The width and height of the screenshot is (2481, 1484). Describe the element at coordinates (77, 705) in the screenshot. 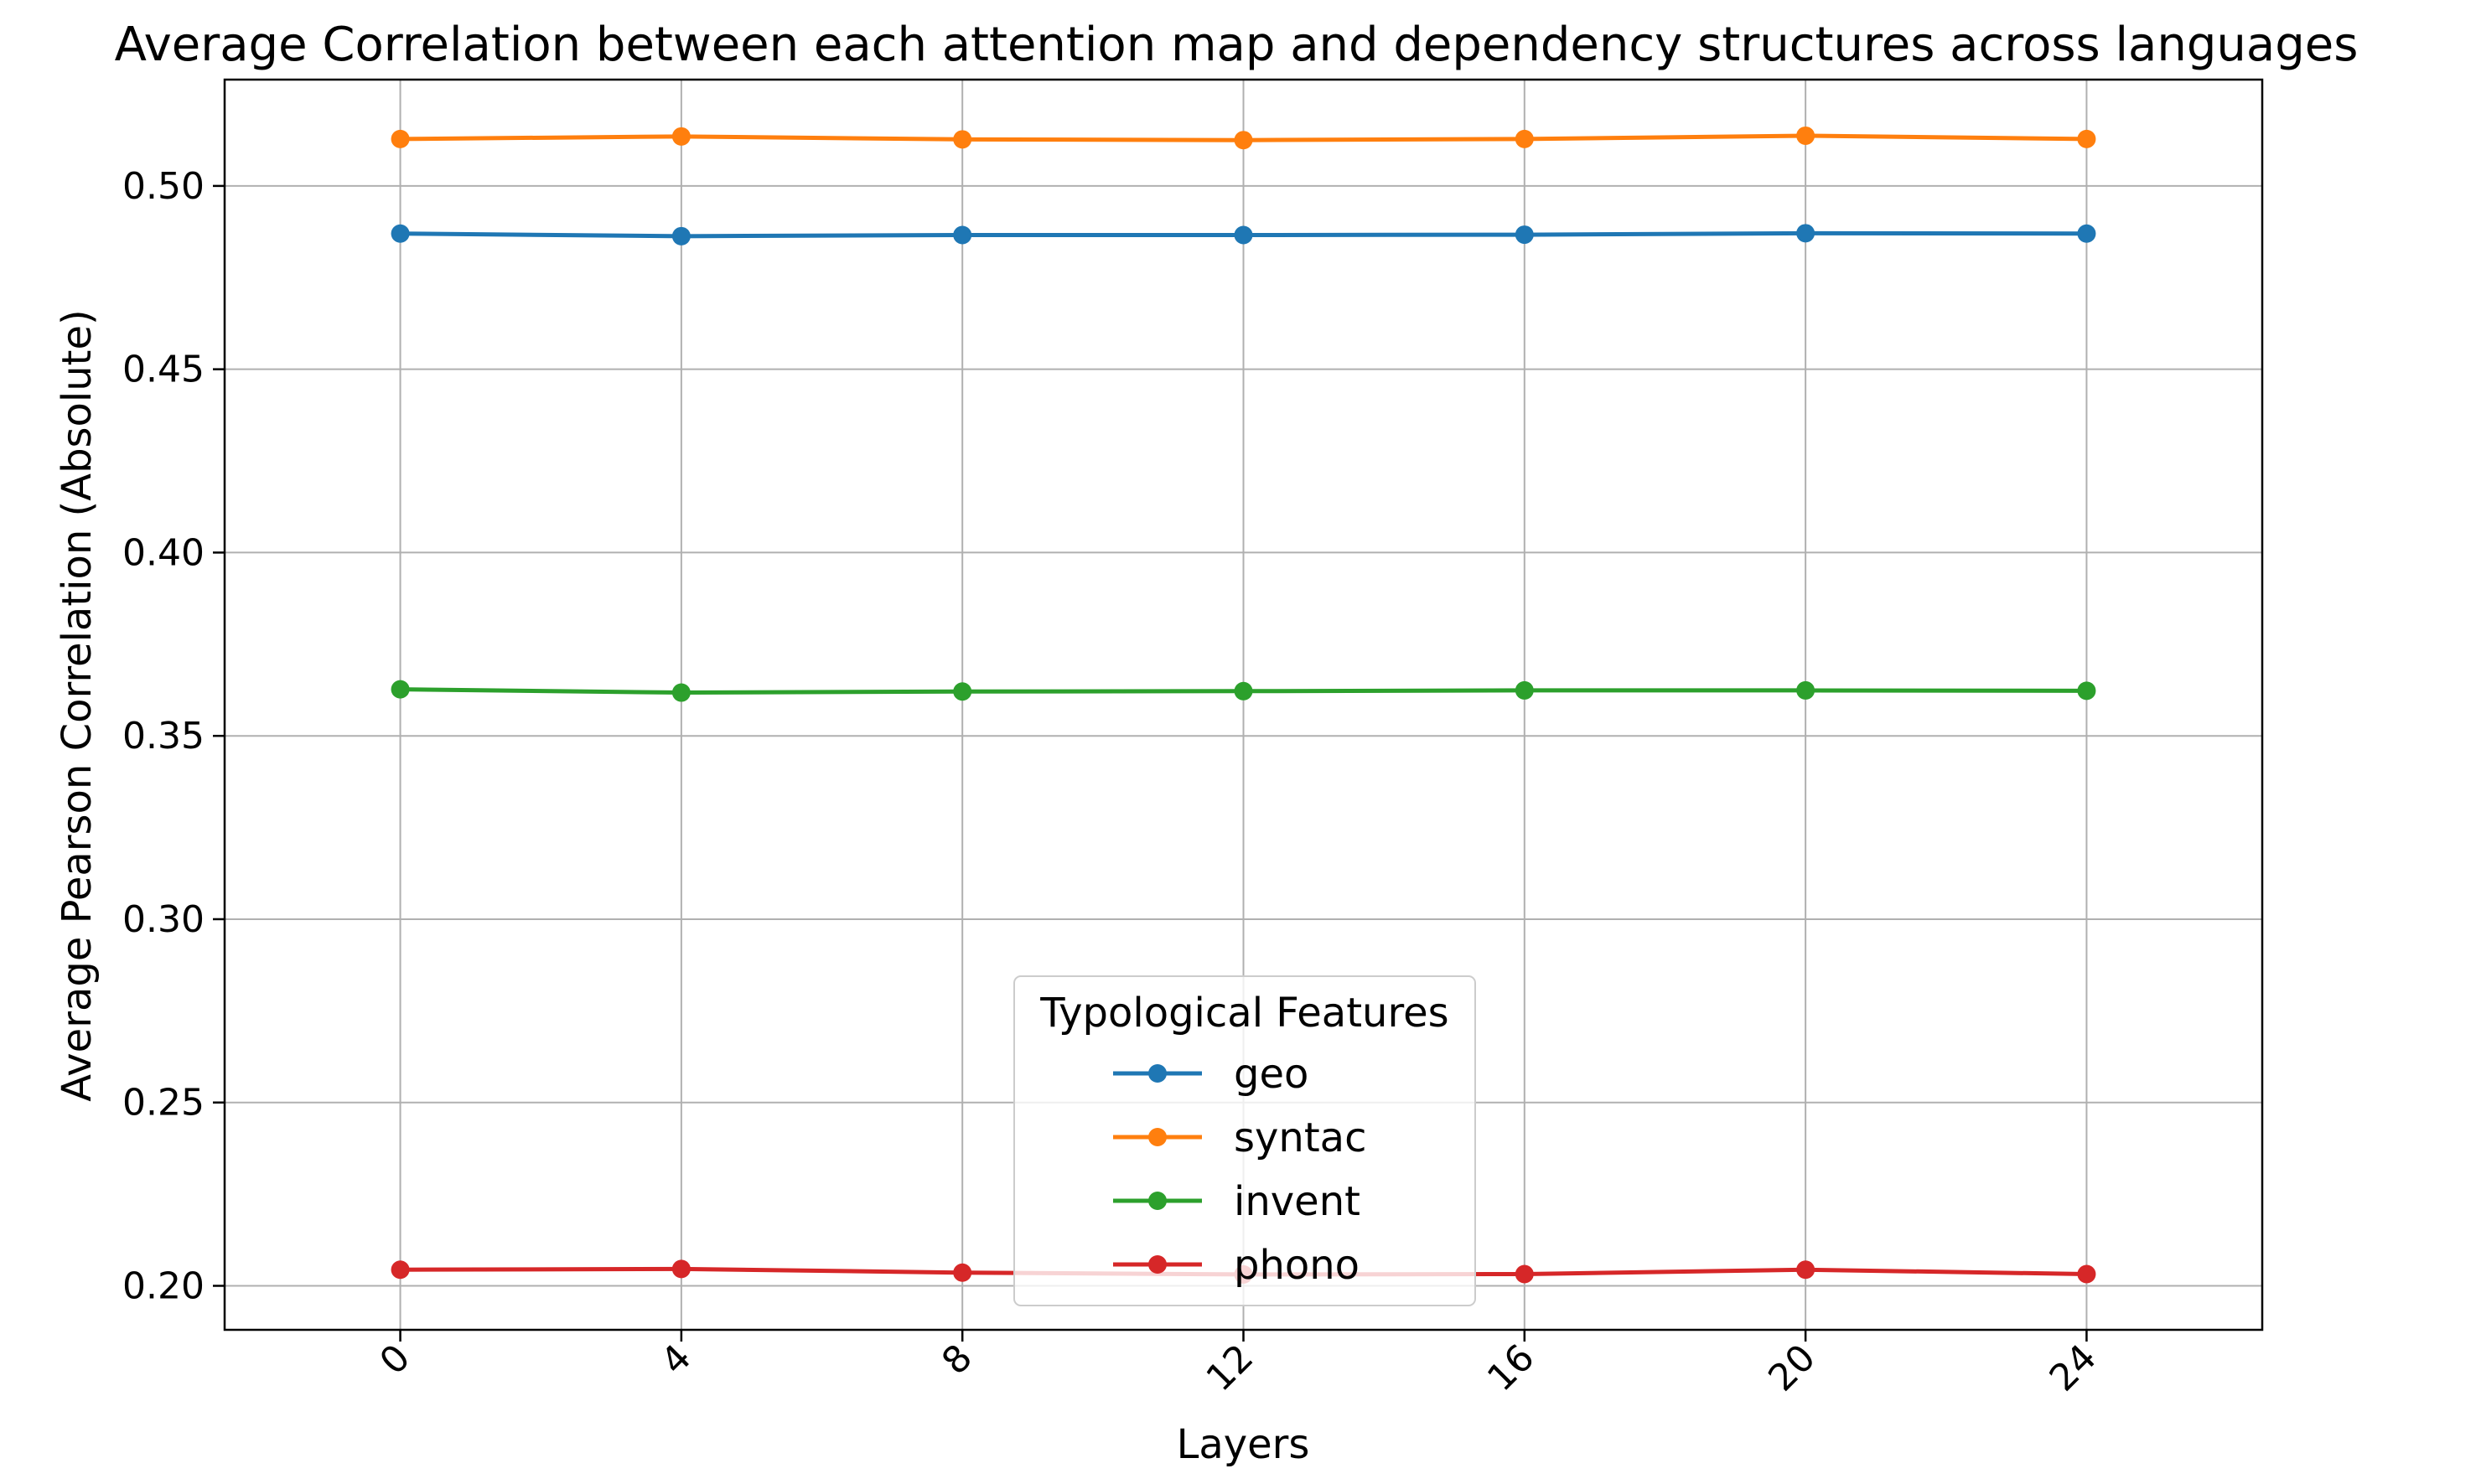

I see `y-axis-label: Average Pearson Correlation (Absolute)` at that location.